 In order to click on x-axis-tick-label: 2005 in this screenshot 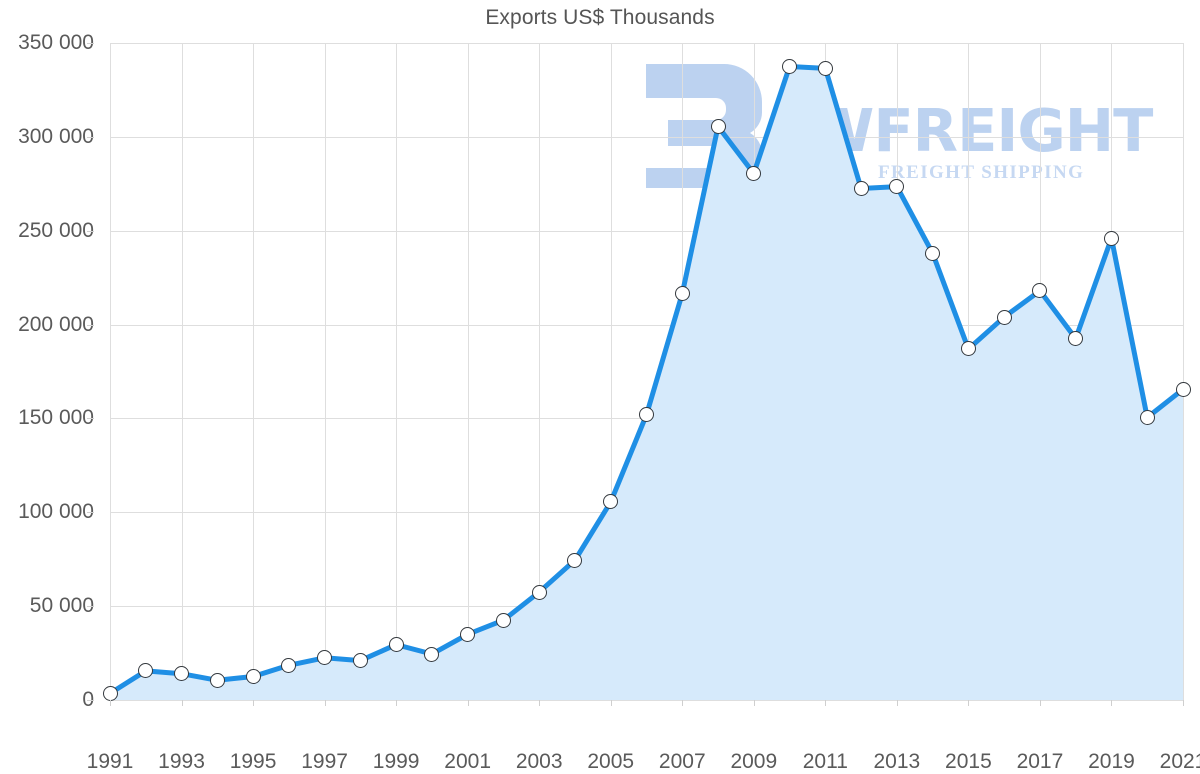, I will do `click(611, 761)`.